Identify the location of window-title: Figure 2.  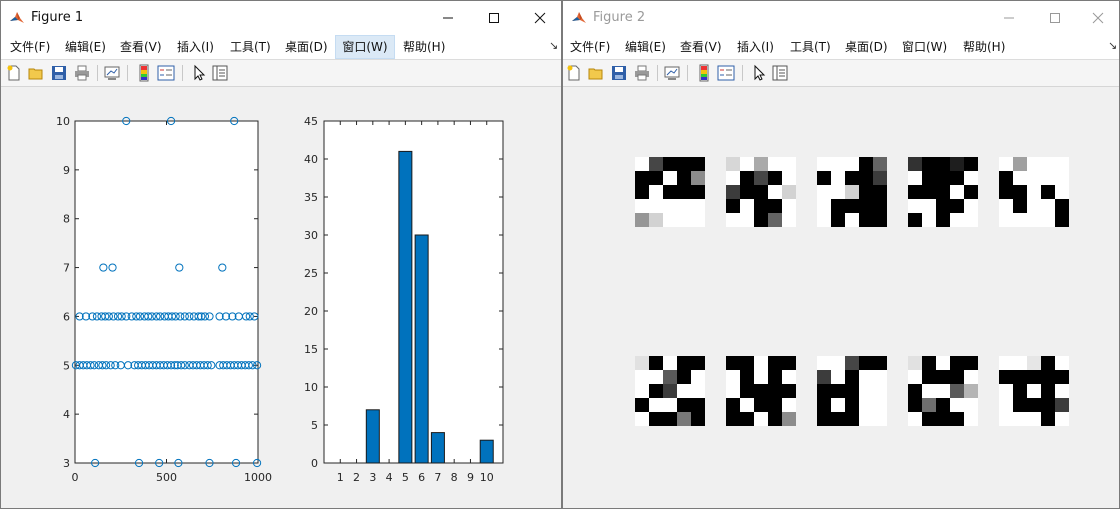
(619, 17).